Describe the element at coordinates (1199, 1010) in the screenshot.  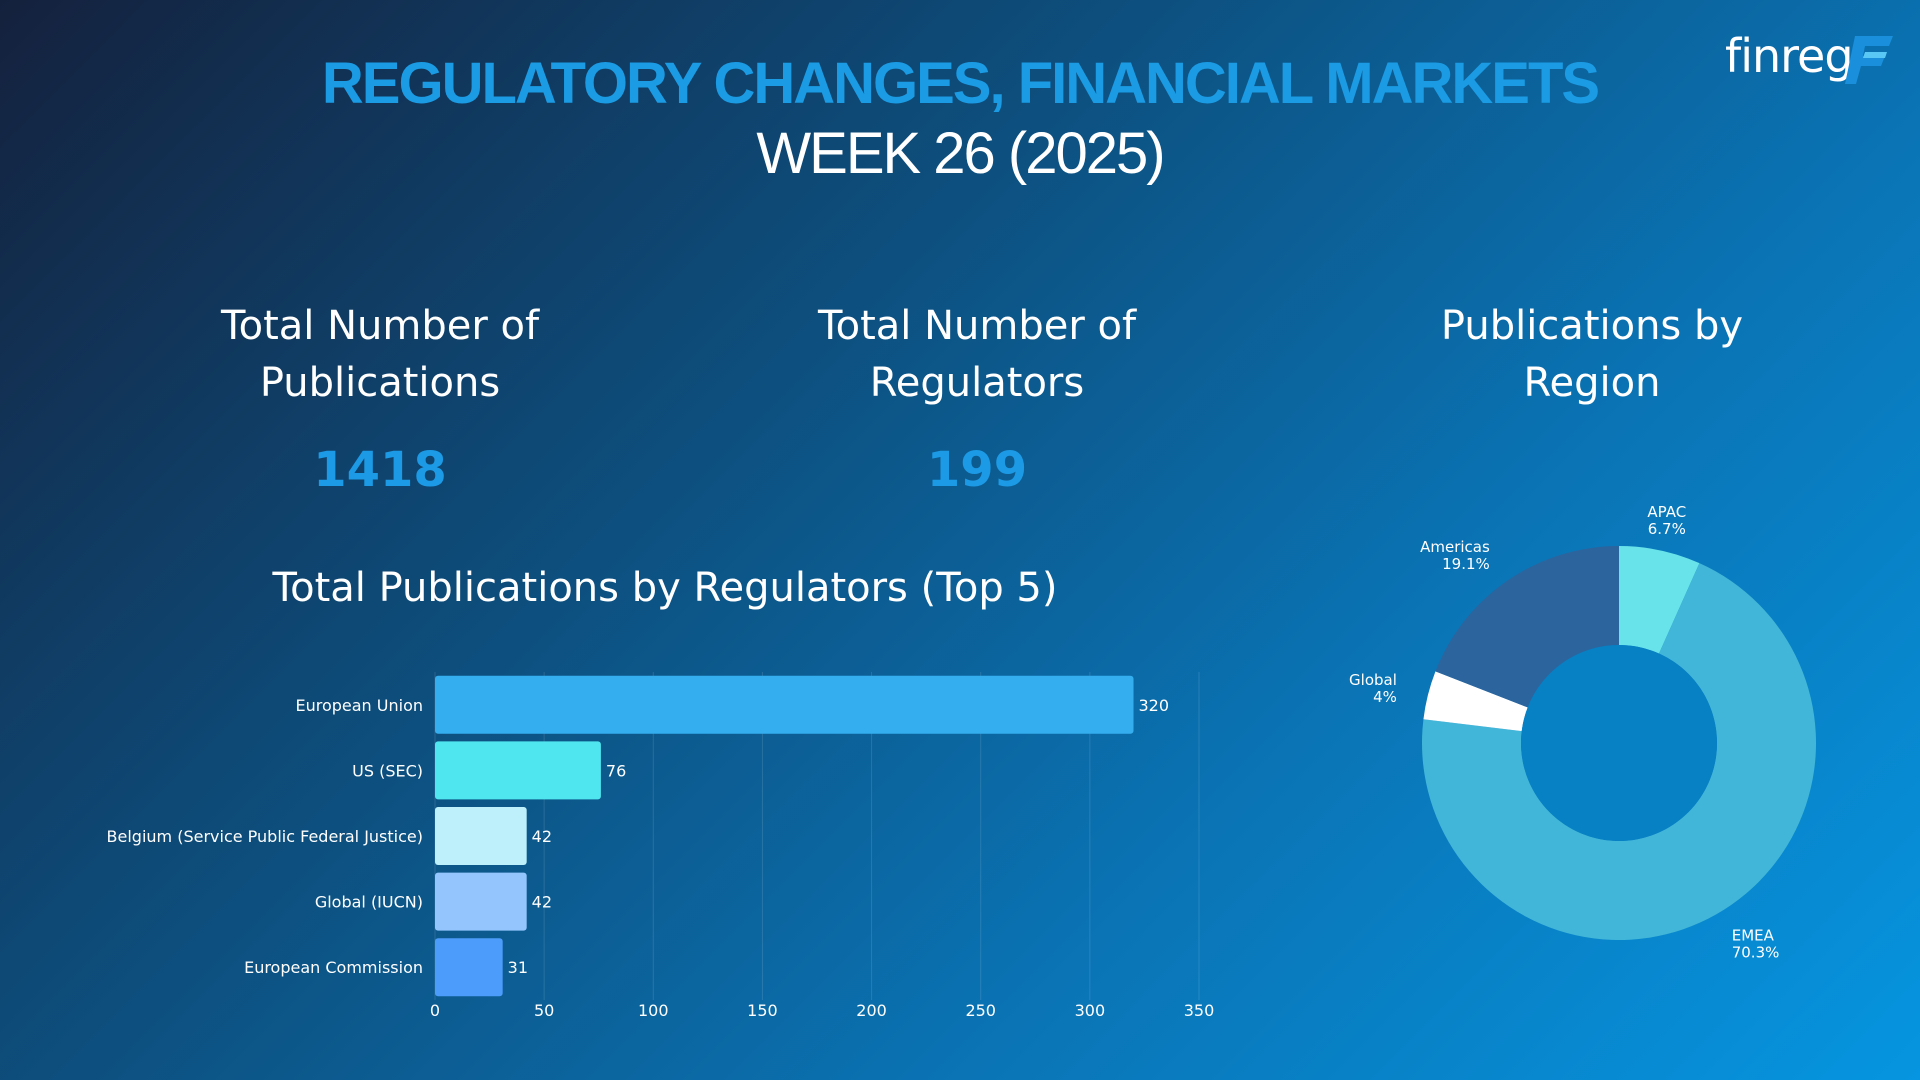
I see `x-tick-label: 350` at that location.